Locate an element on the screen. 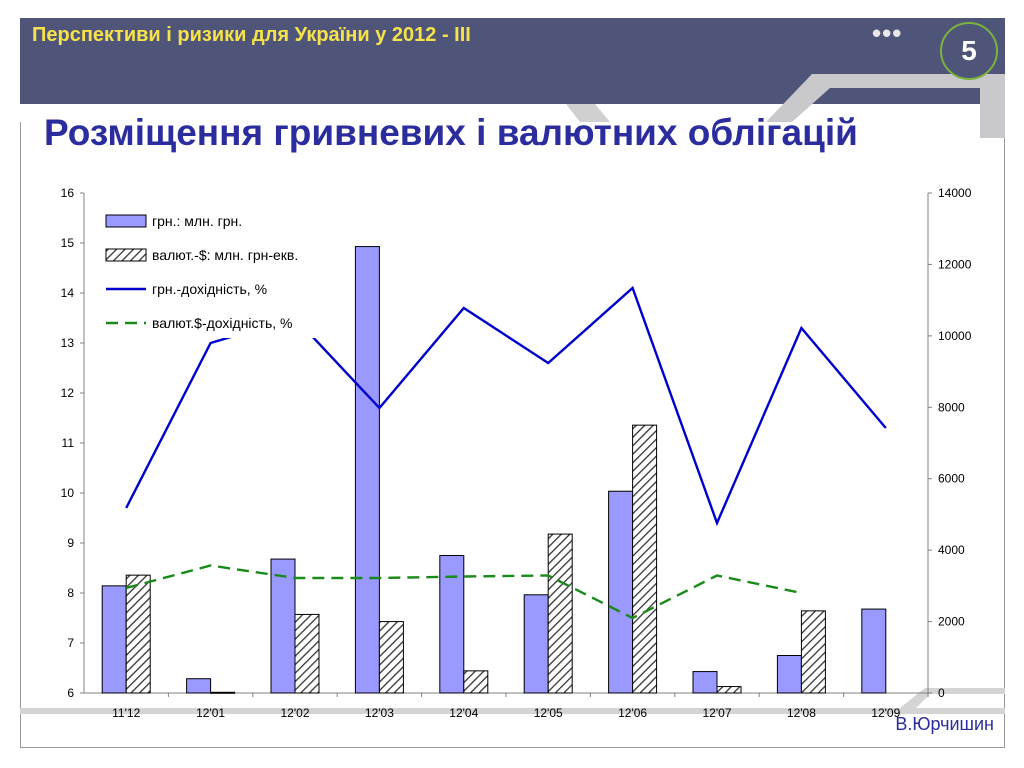  x-tick-label: 12'03 is located at coordinates (379, 713).